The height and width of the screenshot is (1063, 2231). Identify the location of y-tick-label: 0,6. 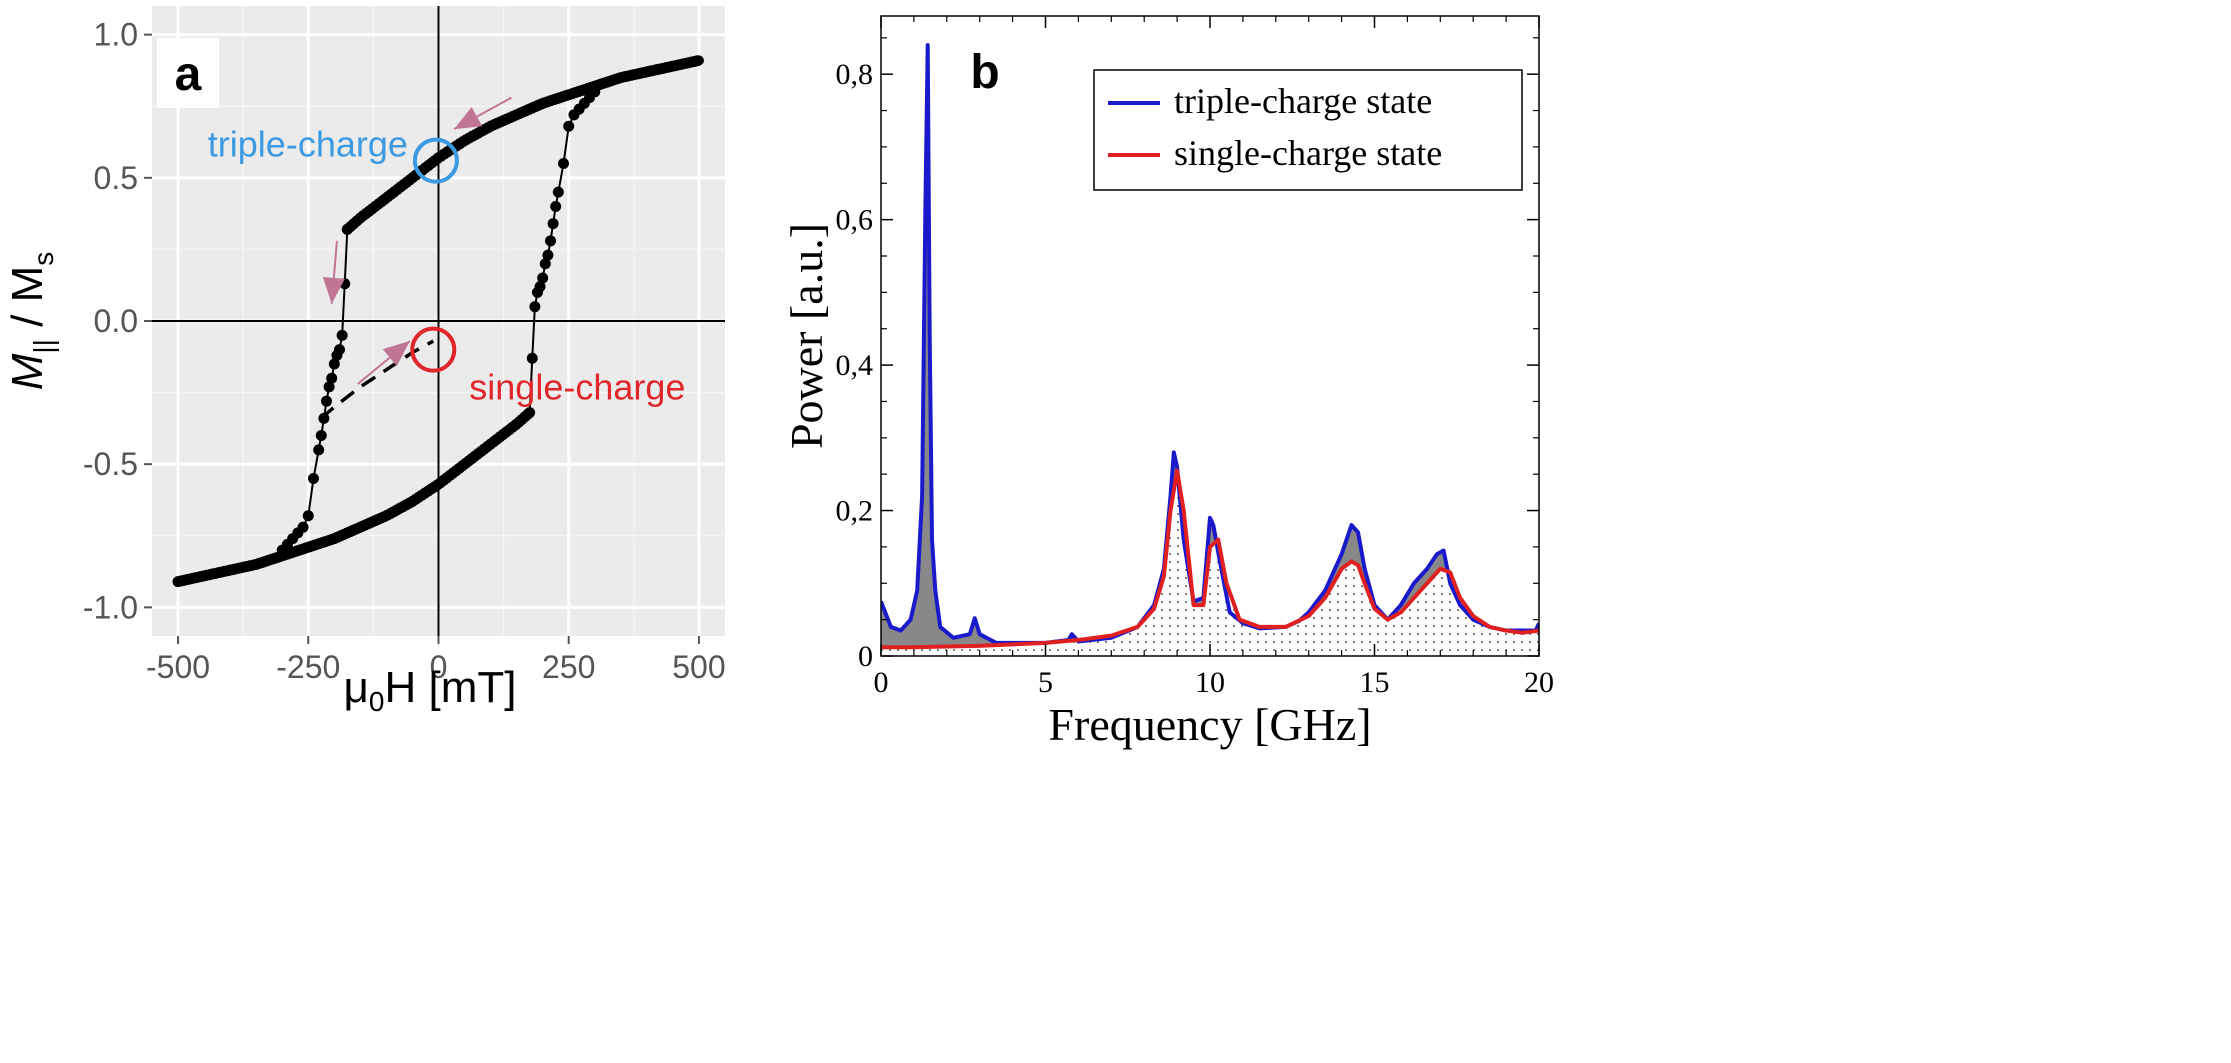
(855, 220).